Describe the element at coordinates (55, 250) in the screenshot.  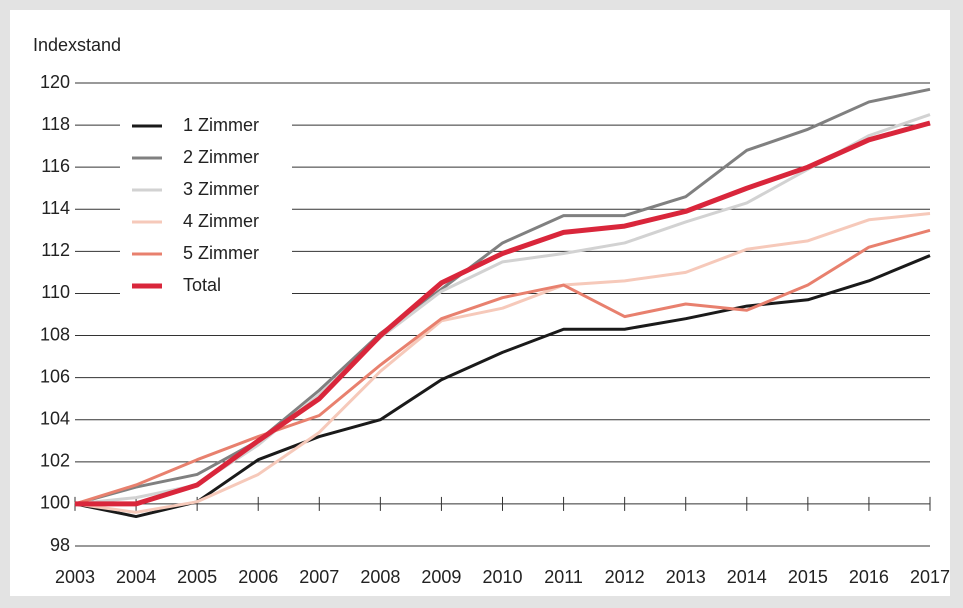
I see `y-tick-label: 112` at that location.